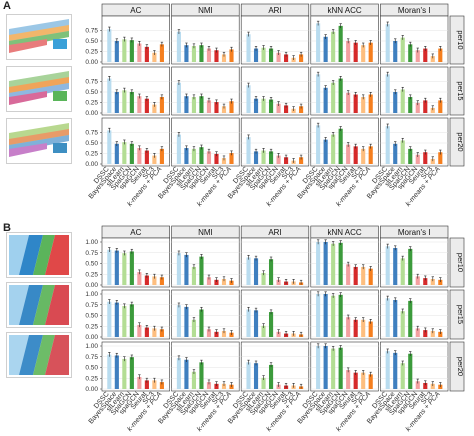  I want to click on row-label: per10, so click(460, 39).